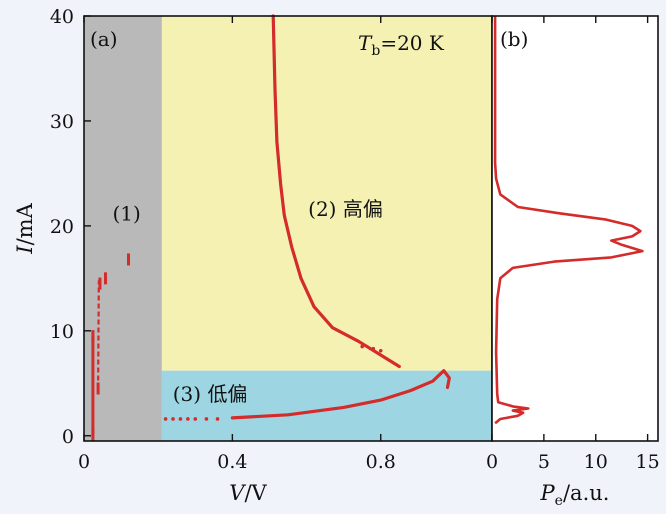 The image size is (666, 514). I want to click on x-axis-unit: /V, so click(255, 493).